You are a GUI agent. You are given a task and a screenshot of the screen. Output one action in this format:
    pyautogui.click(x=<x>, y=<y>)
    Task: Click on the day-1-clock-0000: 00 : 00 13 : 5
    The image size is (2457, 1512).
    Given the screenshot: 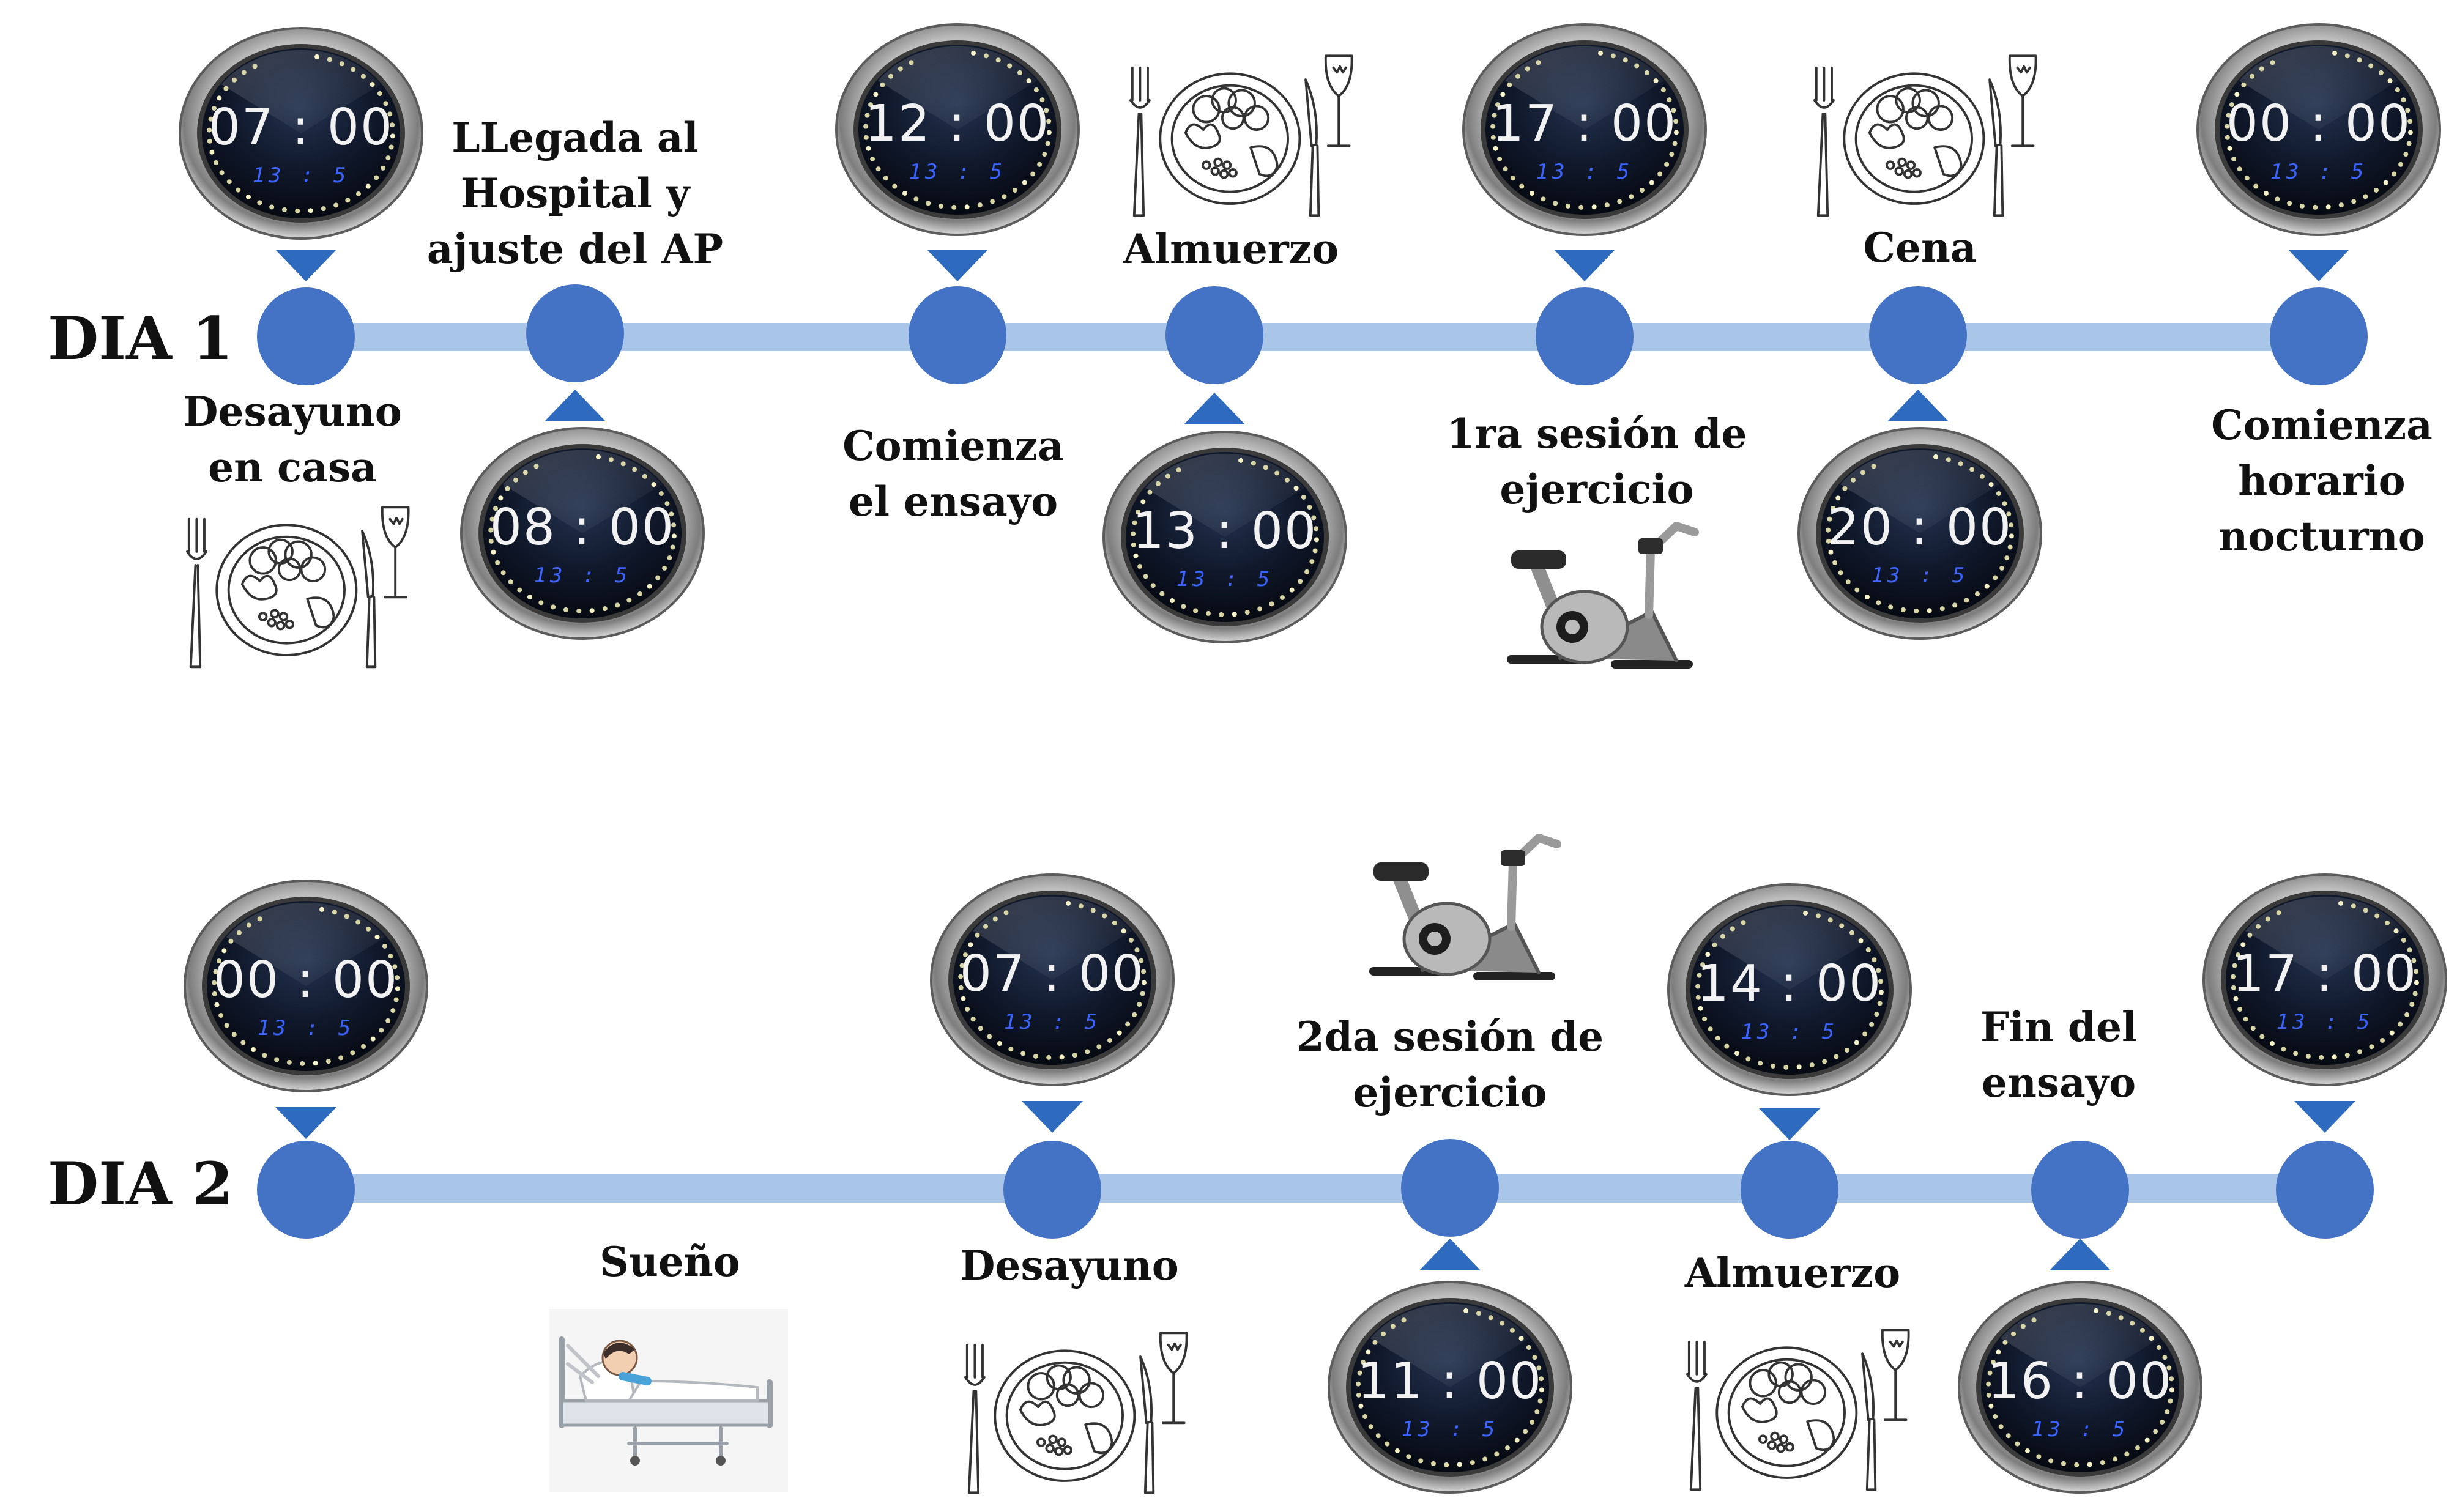 What is the action you would take?
    pyautogui.click(x=2318, y=130)
    